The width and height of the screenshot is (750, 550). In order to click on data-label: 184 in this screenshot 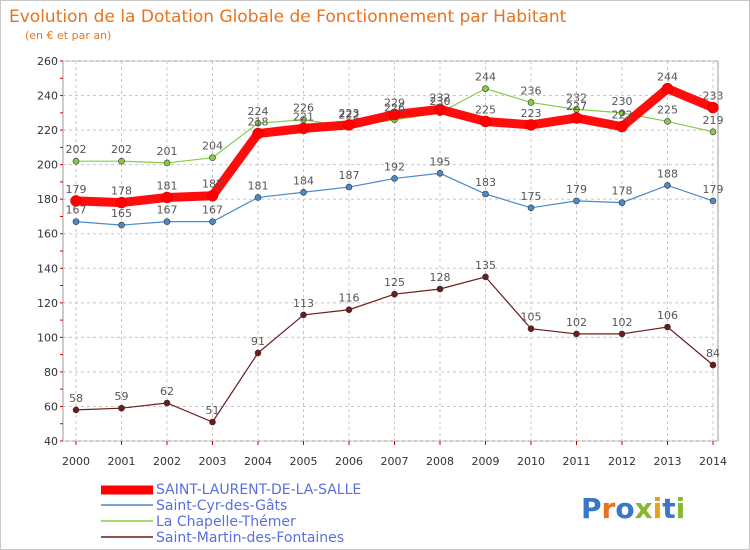, I will do `click(303, 180)`.